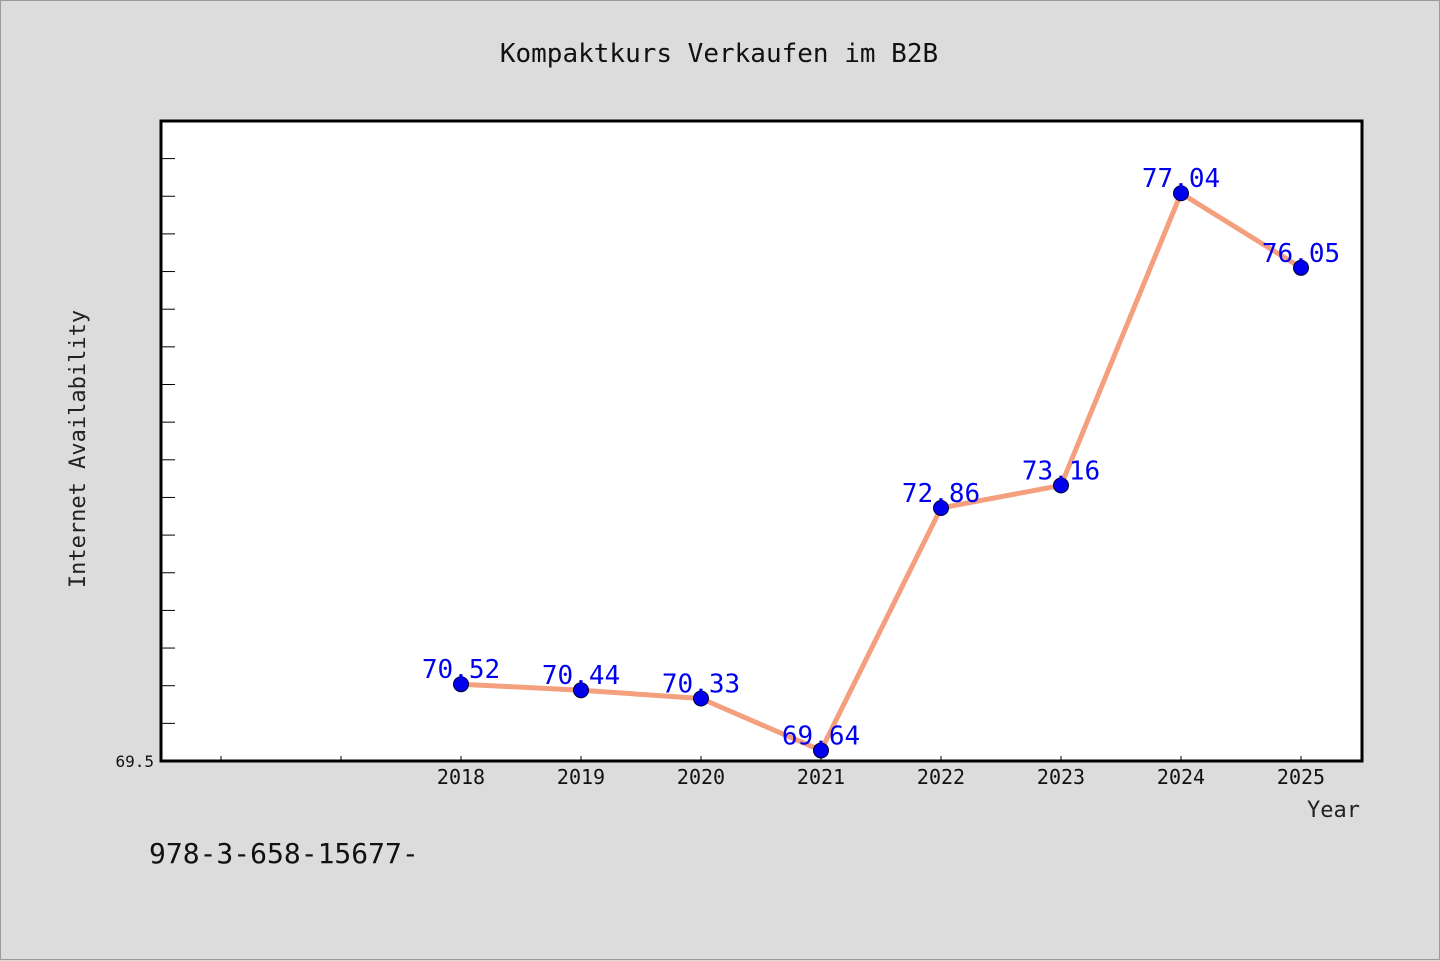 This screenshot has height=961, width=1440. I want to click on data-label: 69.64, so click(821, 736).